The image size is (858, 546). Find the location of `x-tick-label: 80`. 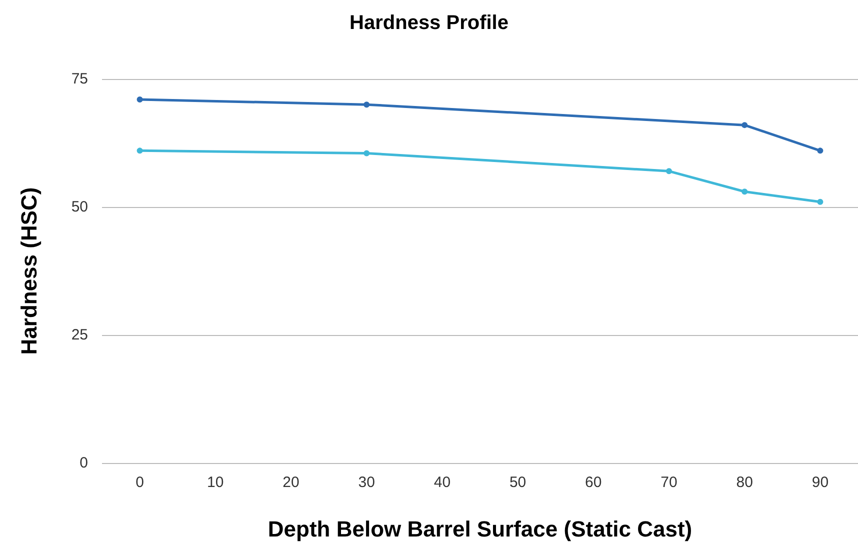

x-tick-label: 80 is located at coordinates (744, 482).